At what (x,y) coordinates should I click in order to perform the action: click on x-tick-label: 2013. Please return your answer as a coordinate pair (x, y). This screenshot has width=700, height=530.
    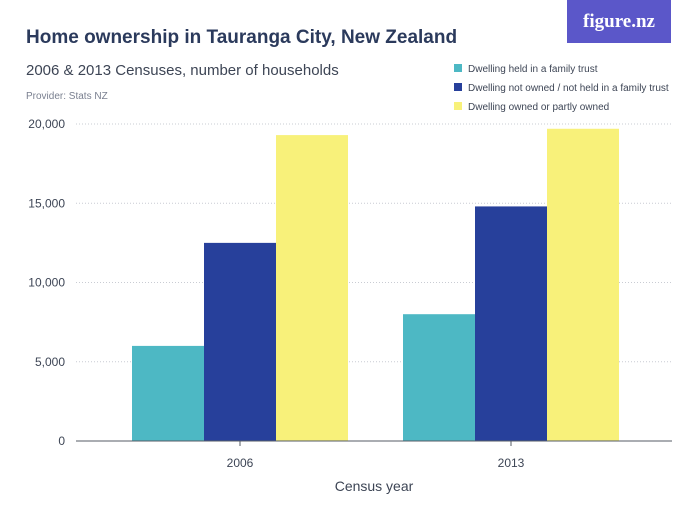
    Looking at the image, I should click on (511, 463).